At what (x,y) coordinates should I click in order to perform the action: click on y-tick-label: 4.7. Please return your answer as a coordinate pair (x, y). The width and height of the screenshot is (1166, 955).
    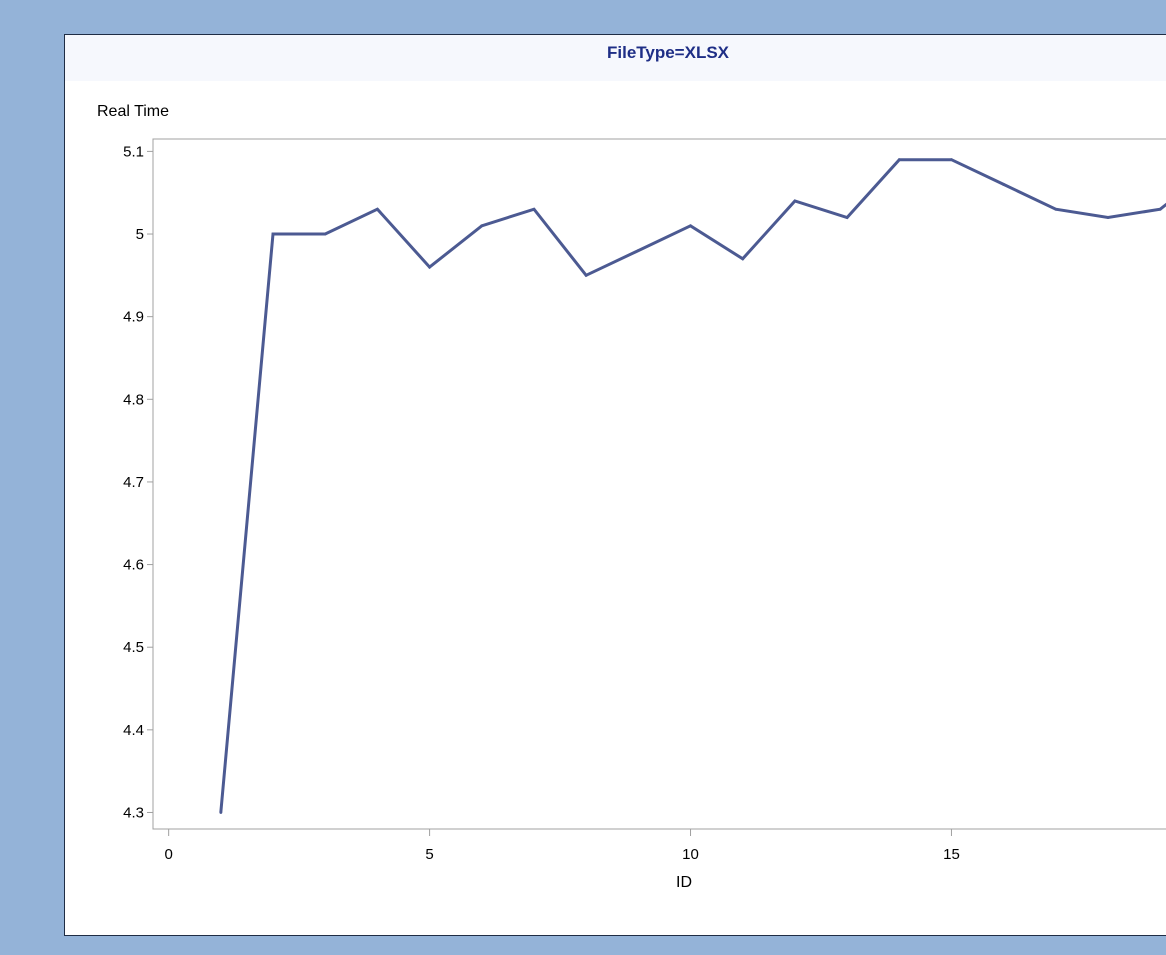
    Looking at the image, I should click on (133, 482).